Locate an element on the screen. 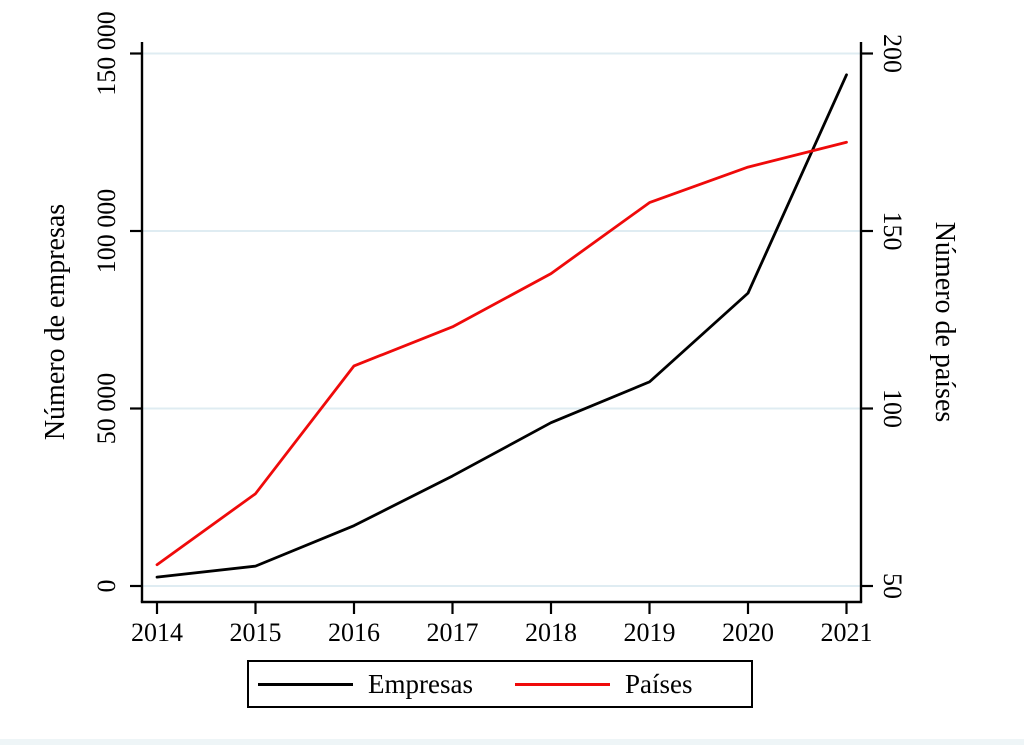 This screenshot has width=1024, height=745. chart-legend: Empresas Países is located at coordinates (500, 684).